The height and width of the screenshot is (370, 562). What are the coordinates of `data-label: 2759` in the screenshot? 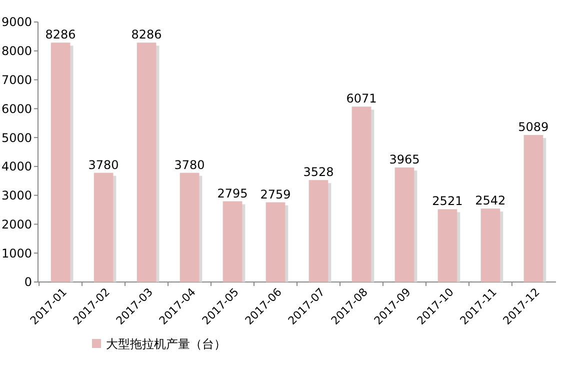 It's located at (275, 194).